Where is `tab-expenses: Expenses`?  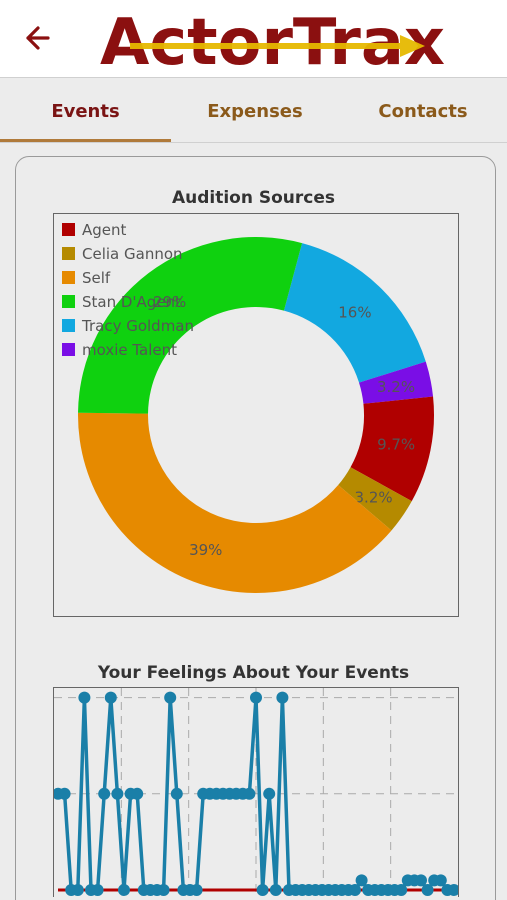 tab-expenses: Expenses is located at coordinates (255, 111).